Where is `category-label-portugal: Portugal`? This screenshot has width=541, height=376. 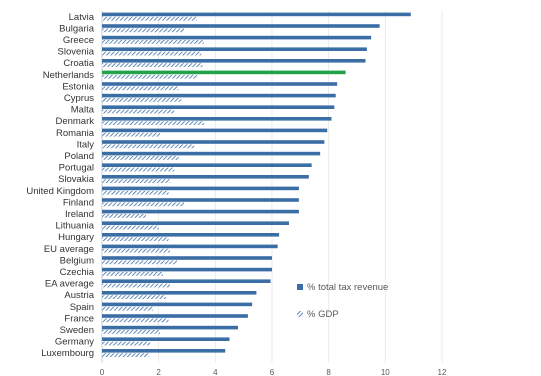
category-label-portugal: Portugal is located at coordinates (76, 168).